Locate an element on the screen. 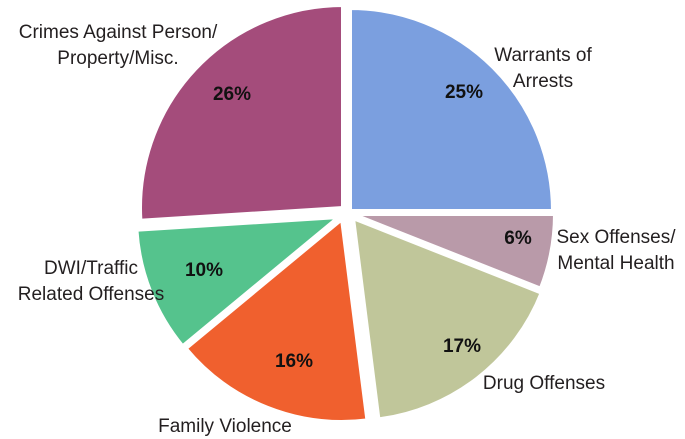  category-label-drug-offenses: Drug Offenses is located at coordinates (544, 383).